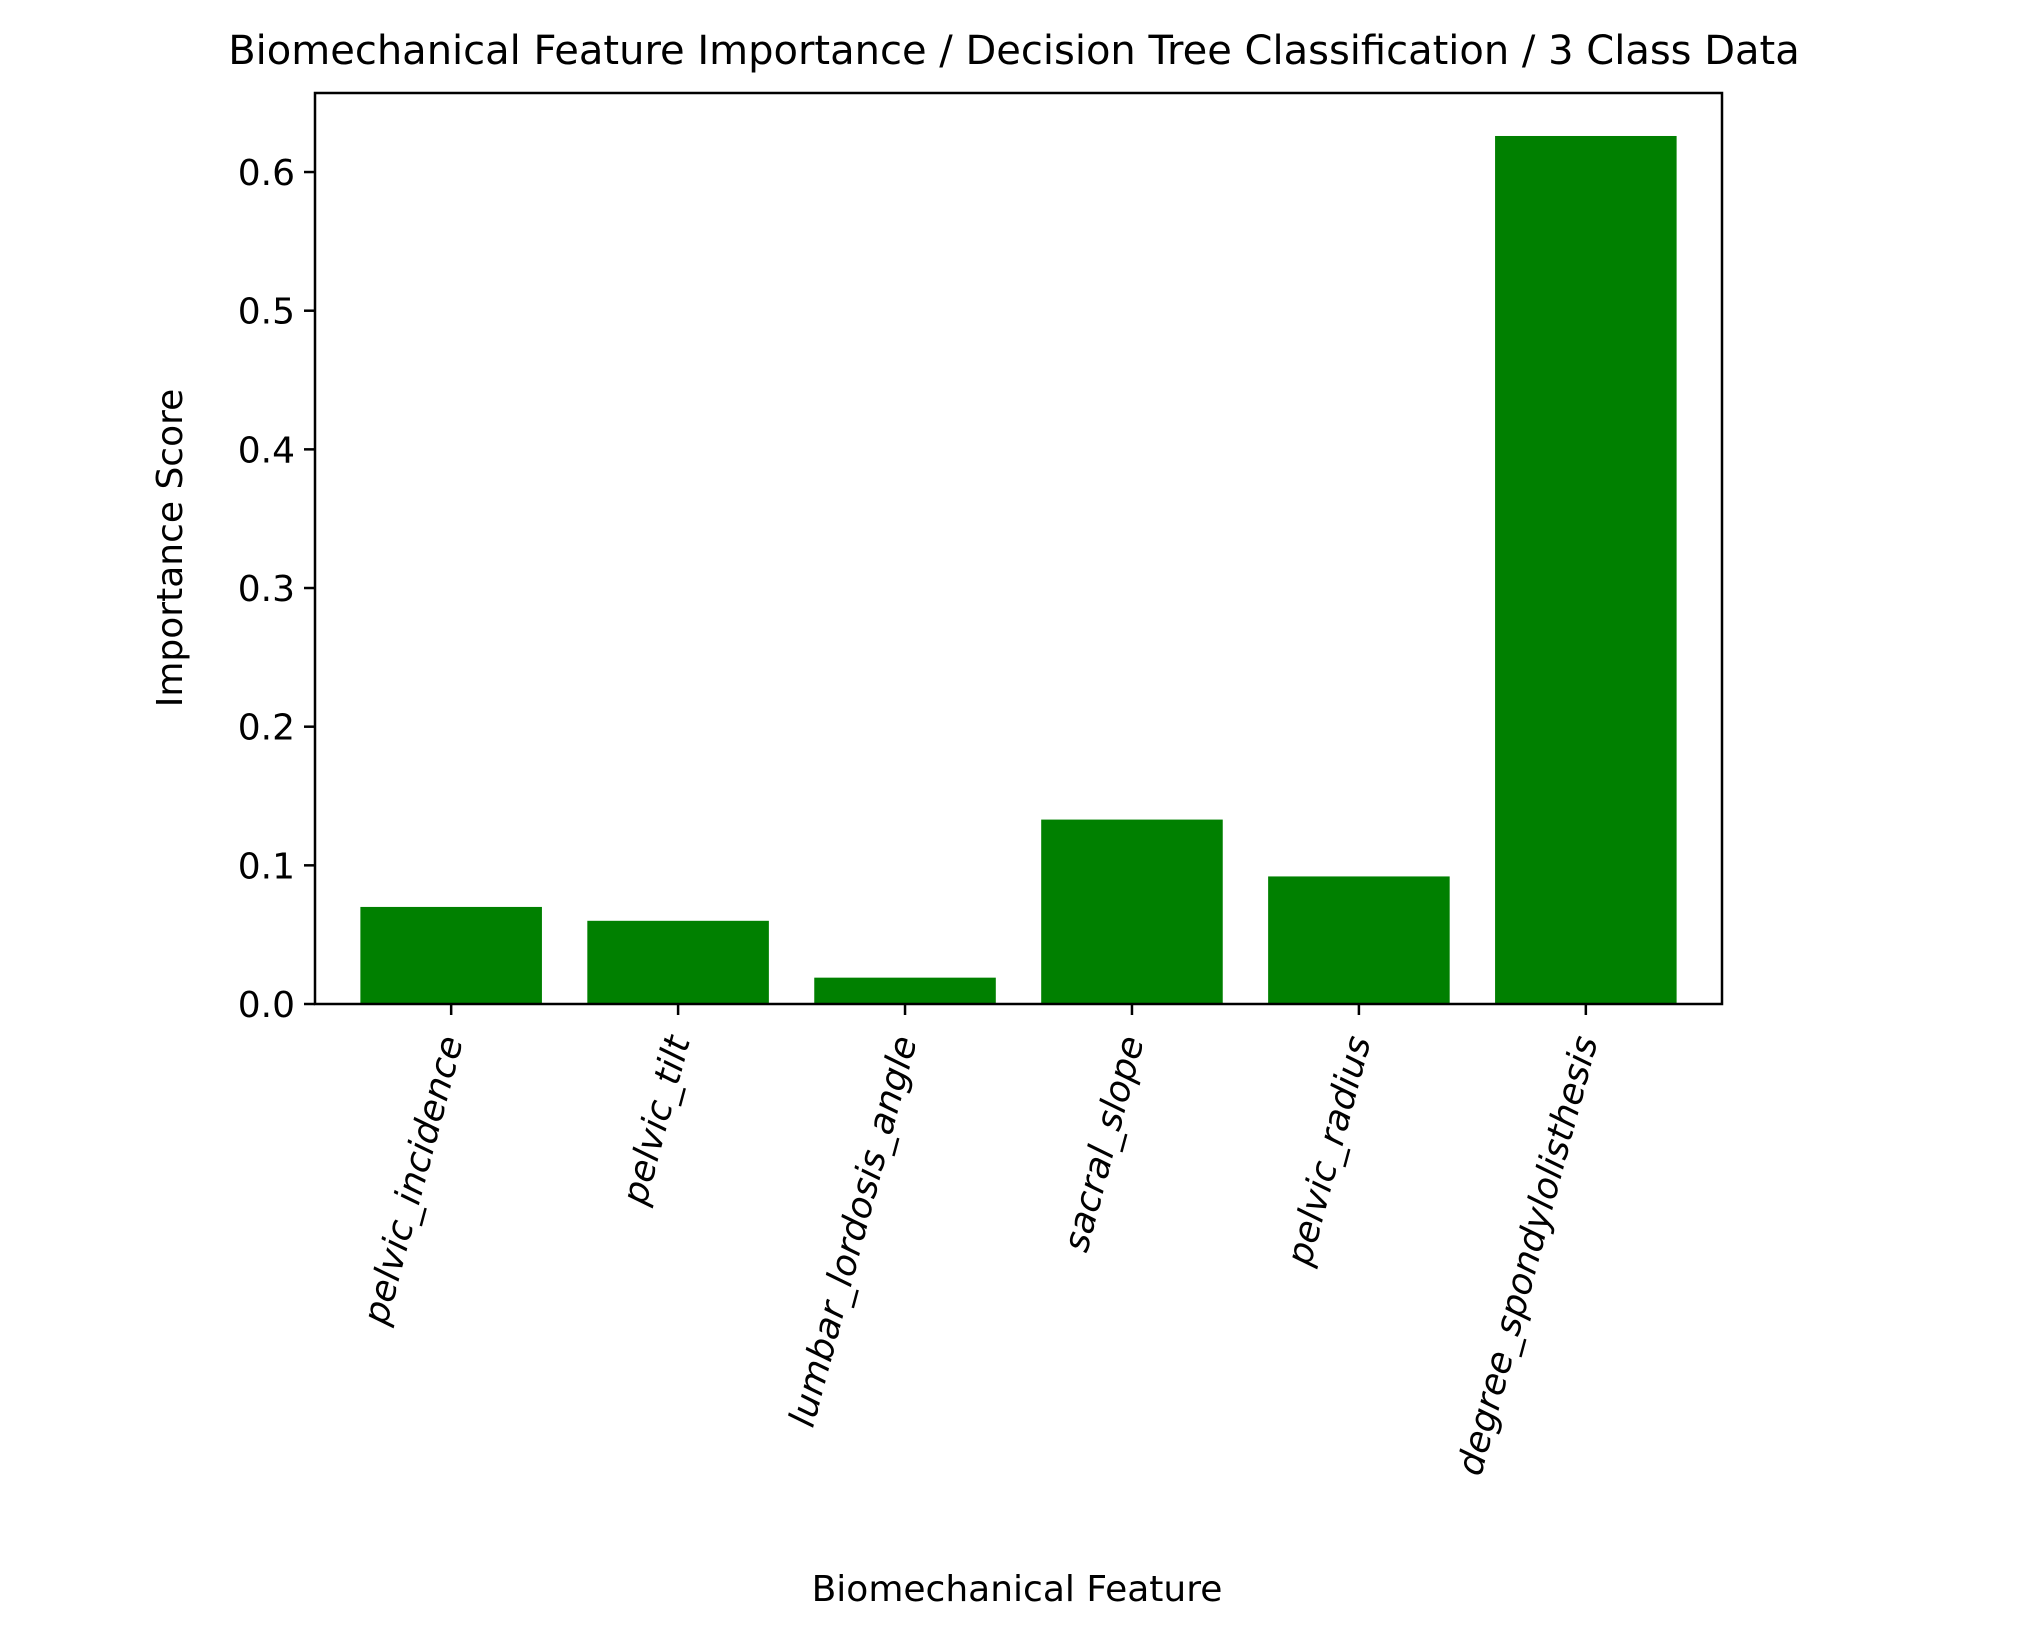 This screenshot has height=1636, width=2025. I want to click on x-tick-label-pelvic-incidence: pelvic_incidence, so click(413, 1181).